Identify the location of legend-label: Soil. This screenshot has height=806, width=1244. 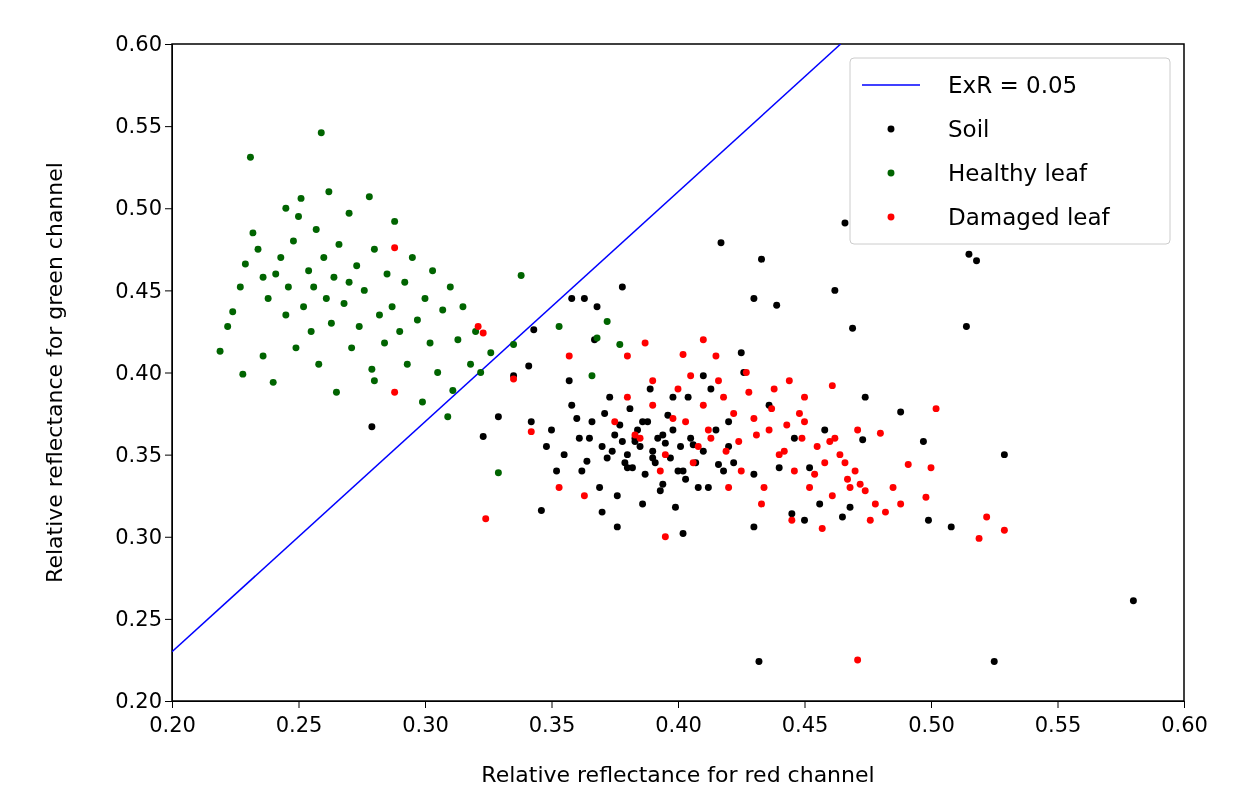
(969, 129).